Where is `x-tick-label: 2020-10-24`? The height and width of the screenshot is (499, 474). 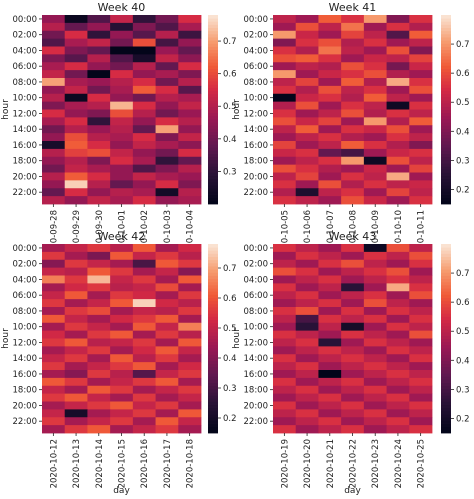 x-tick-label: 2020-10-24 is located at coordinates (399, 463).